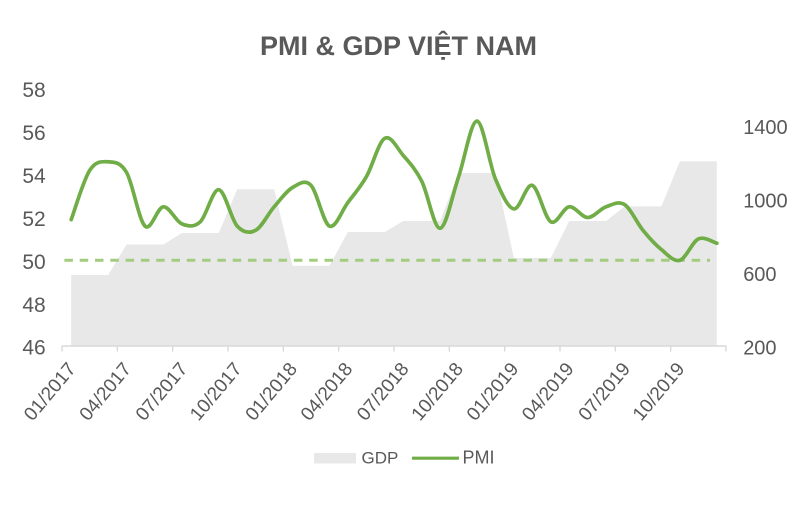 This screenshot has width=800, height=505. What do you see at coordinates (380, 458) in the screenshot?
I see `svg-text: GDP` at bounding box center [380, 458].